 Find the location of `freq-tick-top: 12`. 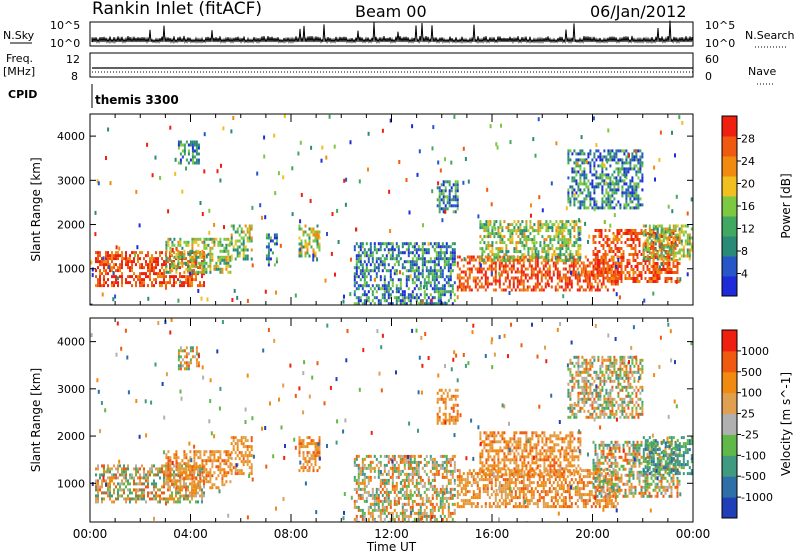

freq-tick-top: 12 is located at coordinates (73, 59).